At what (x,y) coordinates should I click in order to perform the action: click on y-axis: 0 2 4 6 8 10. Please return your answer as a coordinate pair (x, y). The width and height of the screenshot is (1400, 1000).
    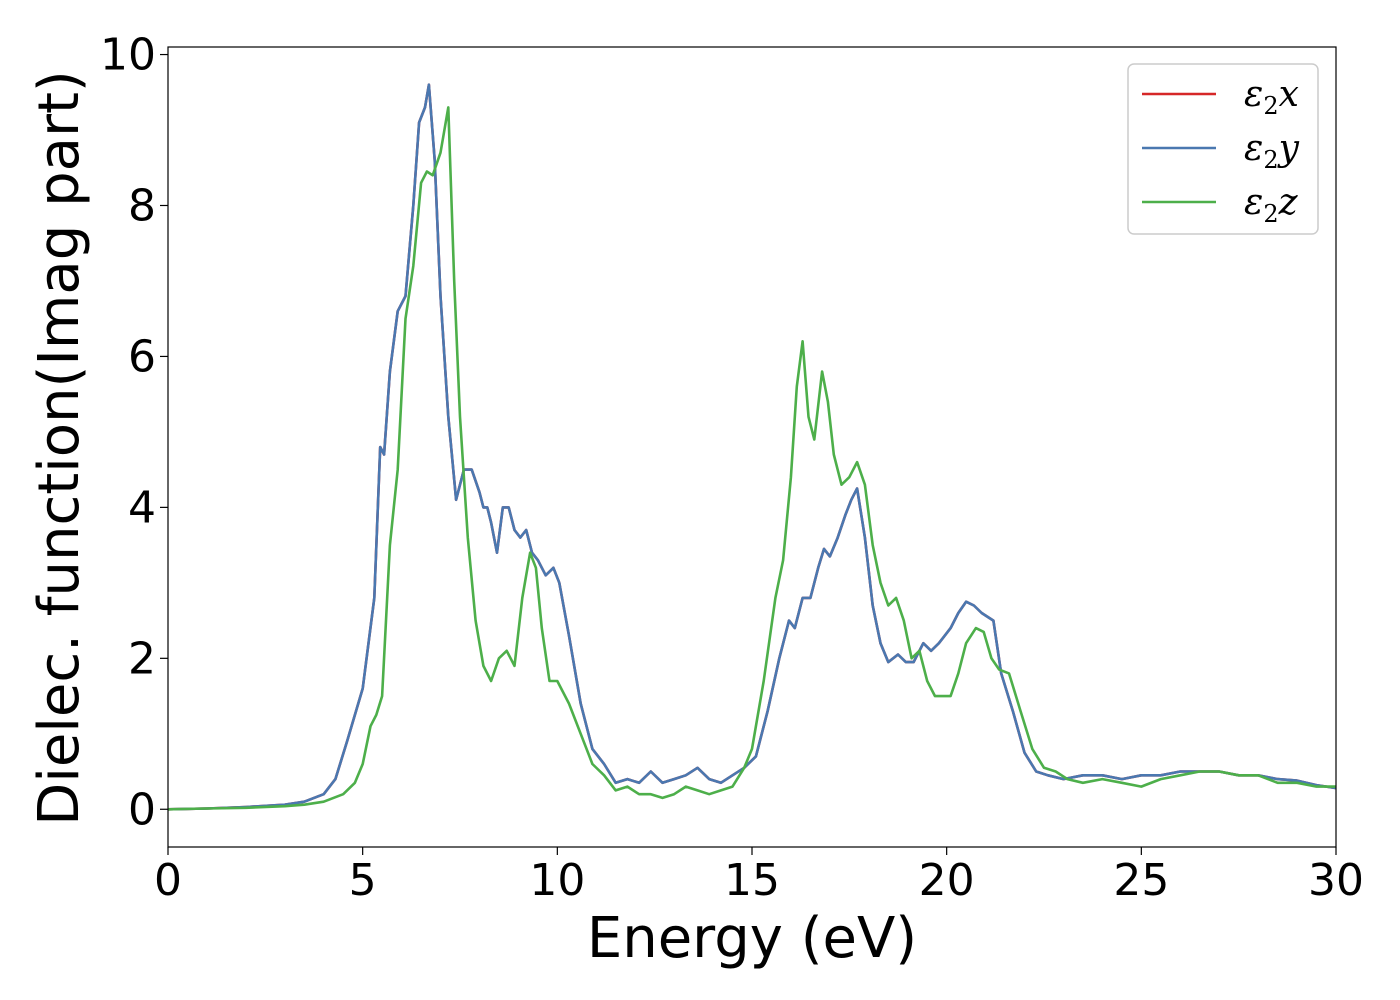
    Looking at the image, I should click on (134, 432).